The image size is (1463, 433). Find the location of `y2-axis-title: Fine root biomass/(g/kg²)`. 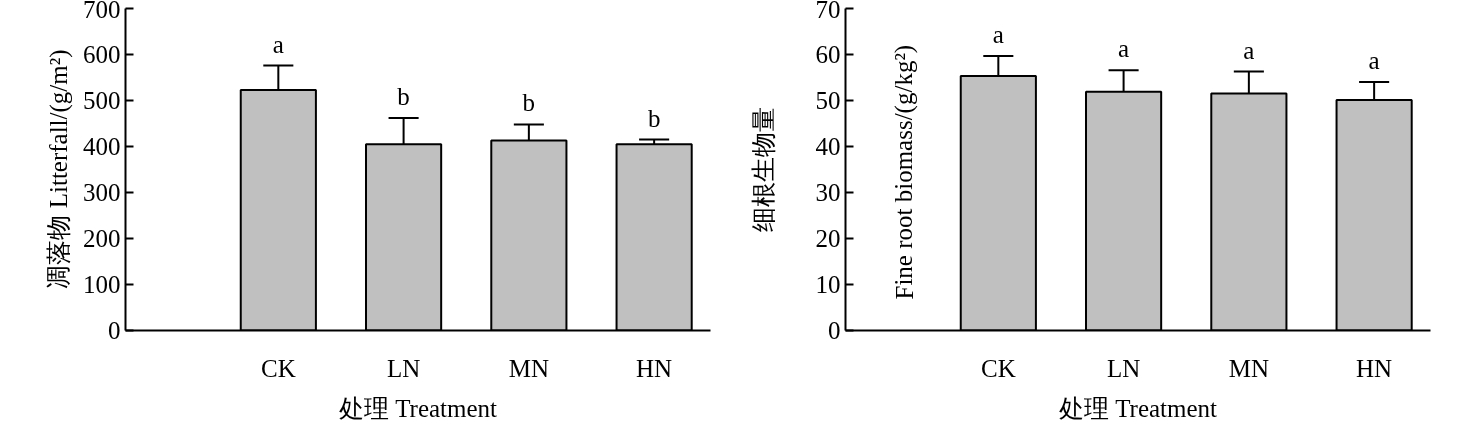

y2-axis-title: Fine root biomass/(g/kg²) is located at coordinates (904, 172).